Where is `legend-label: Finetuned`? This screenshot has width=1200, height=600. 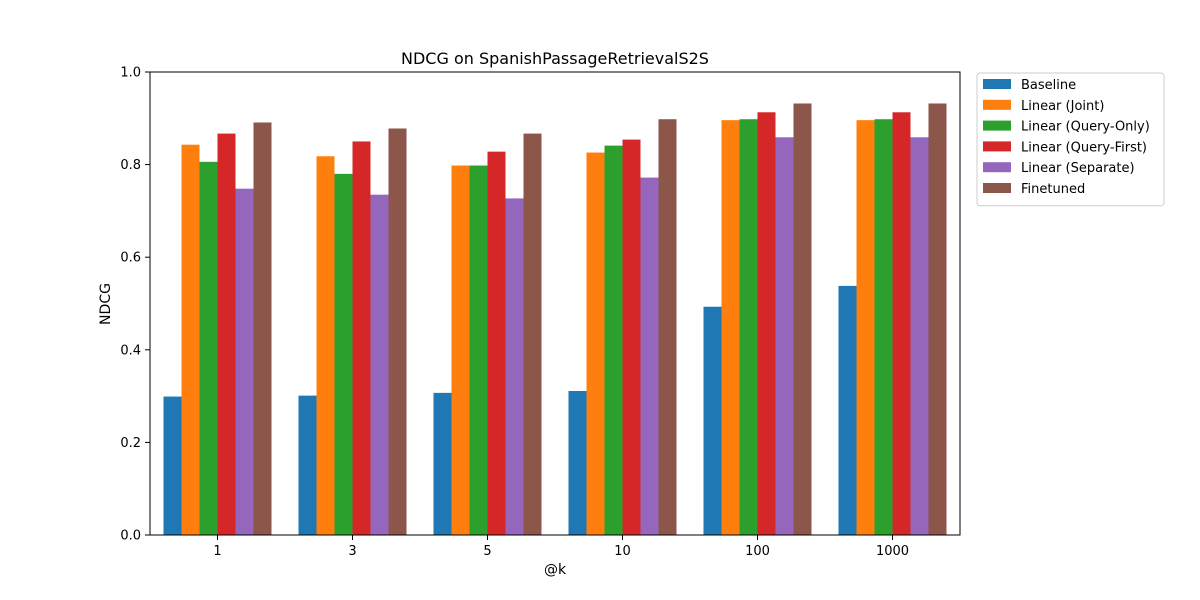
legend-label: Finetuned is located at coordinates (1053, 189).